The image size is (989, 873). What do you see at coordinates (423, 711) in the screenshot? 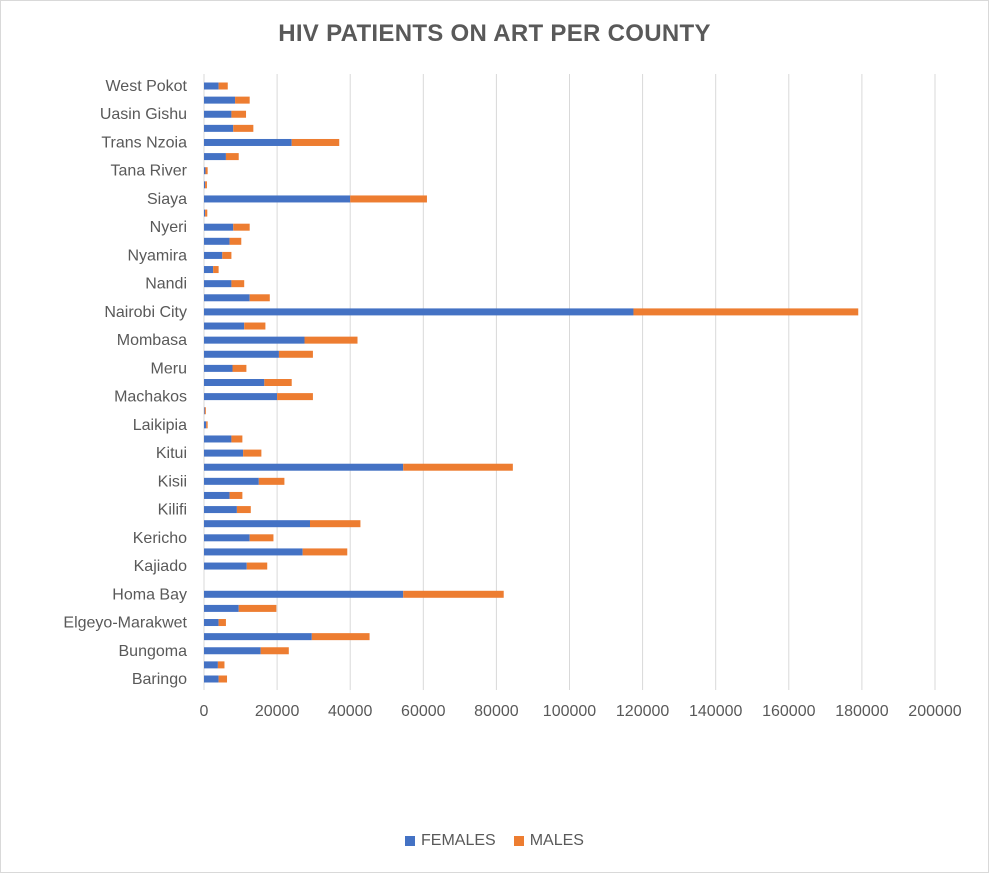
I see `x-tick-label: 60000` at bounding box center [423, 711].